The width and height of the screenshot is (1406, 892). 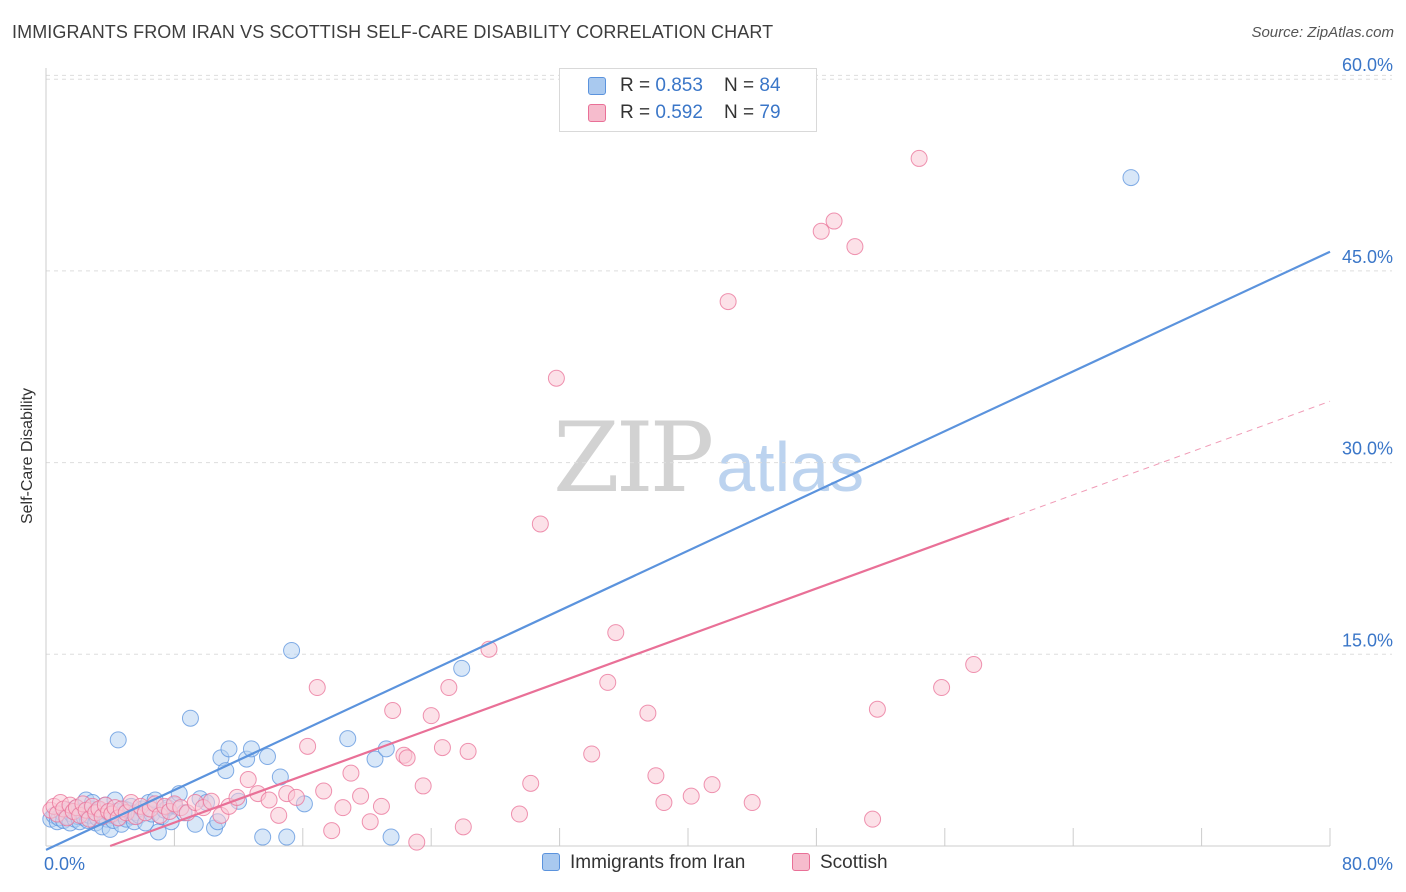 What do you see at coordinates (790, 467) in the screenshot?
I see `watermark-atlas: atlas` at bounding box center [790, 467].